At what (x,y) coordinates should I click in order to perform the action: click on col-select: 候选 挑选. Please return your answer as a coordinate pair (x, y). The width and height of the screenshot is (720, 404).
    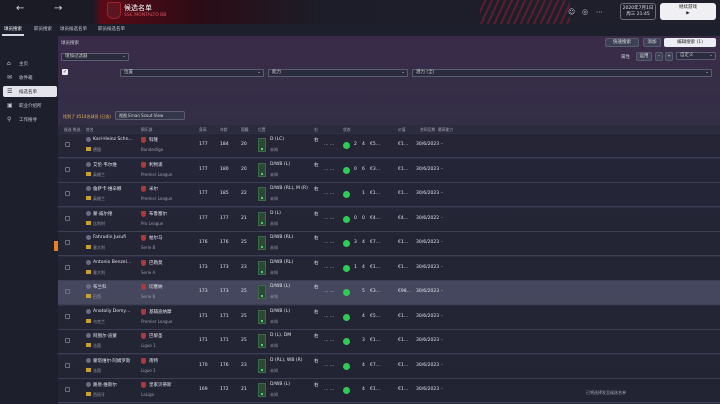
    Looking at the image, I should click on (72, 129).